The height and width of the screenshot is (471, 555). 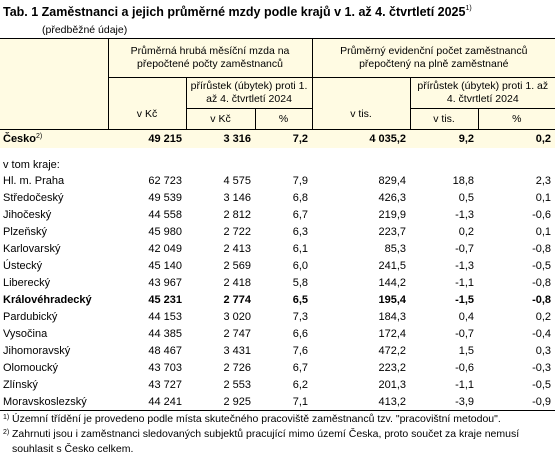 What do you see at coordinates (39, 136) in the screenshot?
I see `row-label-note: 2)` at bounding box center [39, 136].